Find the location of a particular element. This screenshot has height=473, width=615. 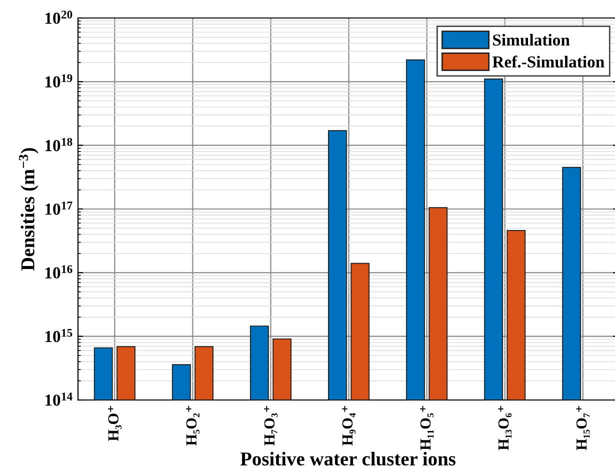

y-tick-label: 10$^{19}$ is located at coordinates (58, 81).